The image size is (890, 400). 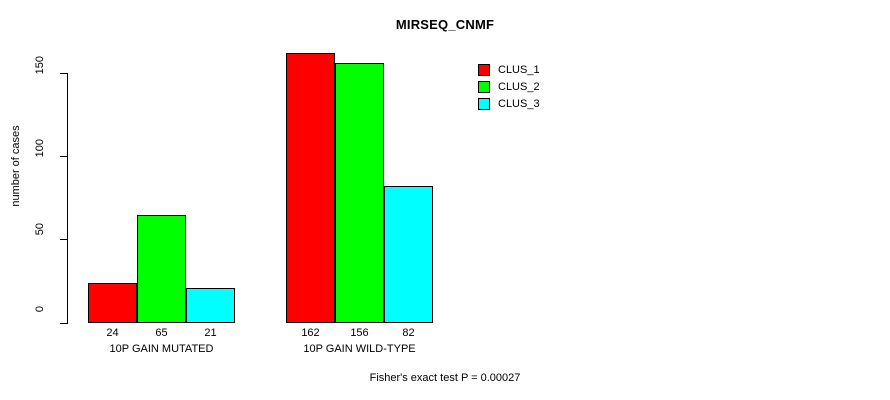 I want to click on y-axis-line, so click(x=67, y=198).